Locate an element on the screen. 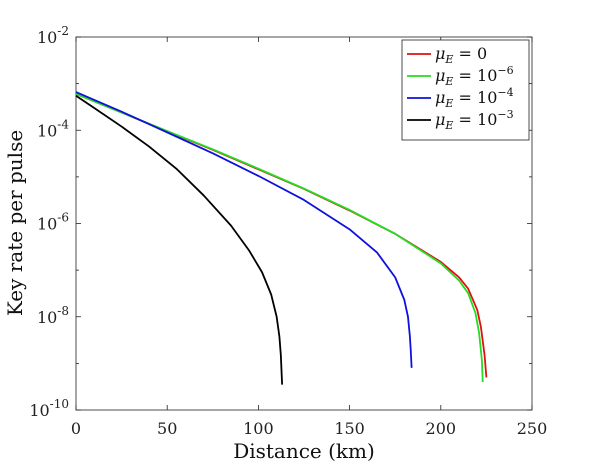 Image resolution: width=589 pixels, height=465 pixels. legend: μE = 0μE = 10−6μE = 10−4μE = 10−3 is located at coordinates (465, 90).